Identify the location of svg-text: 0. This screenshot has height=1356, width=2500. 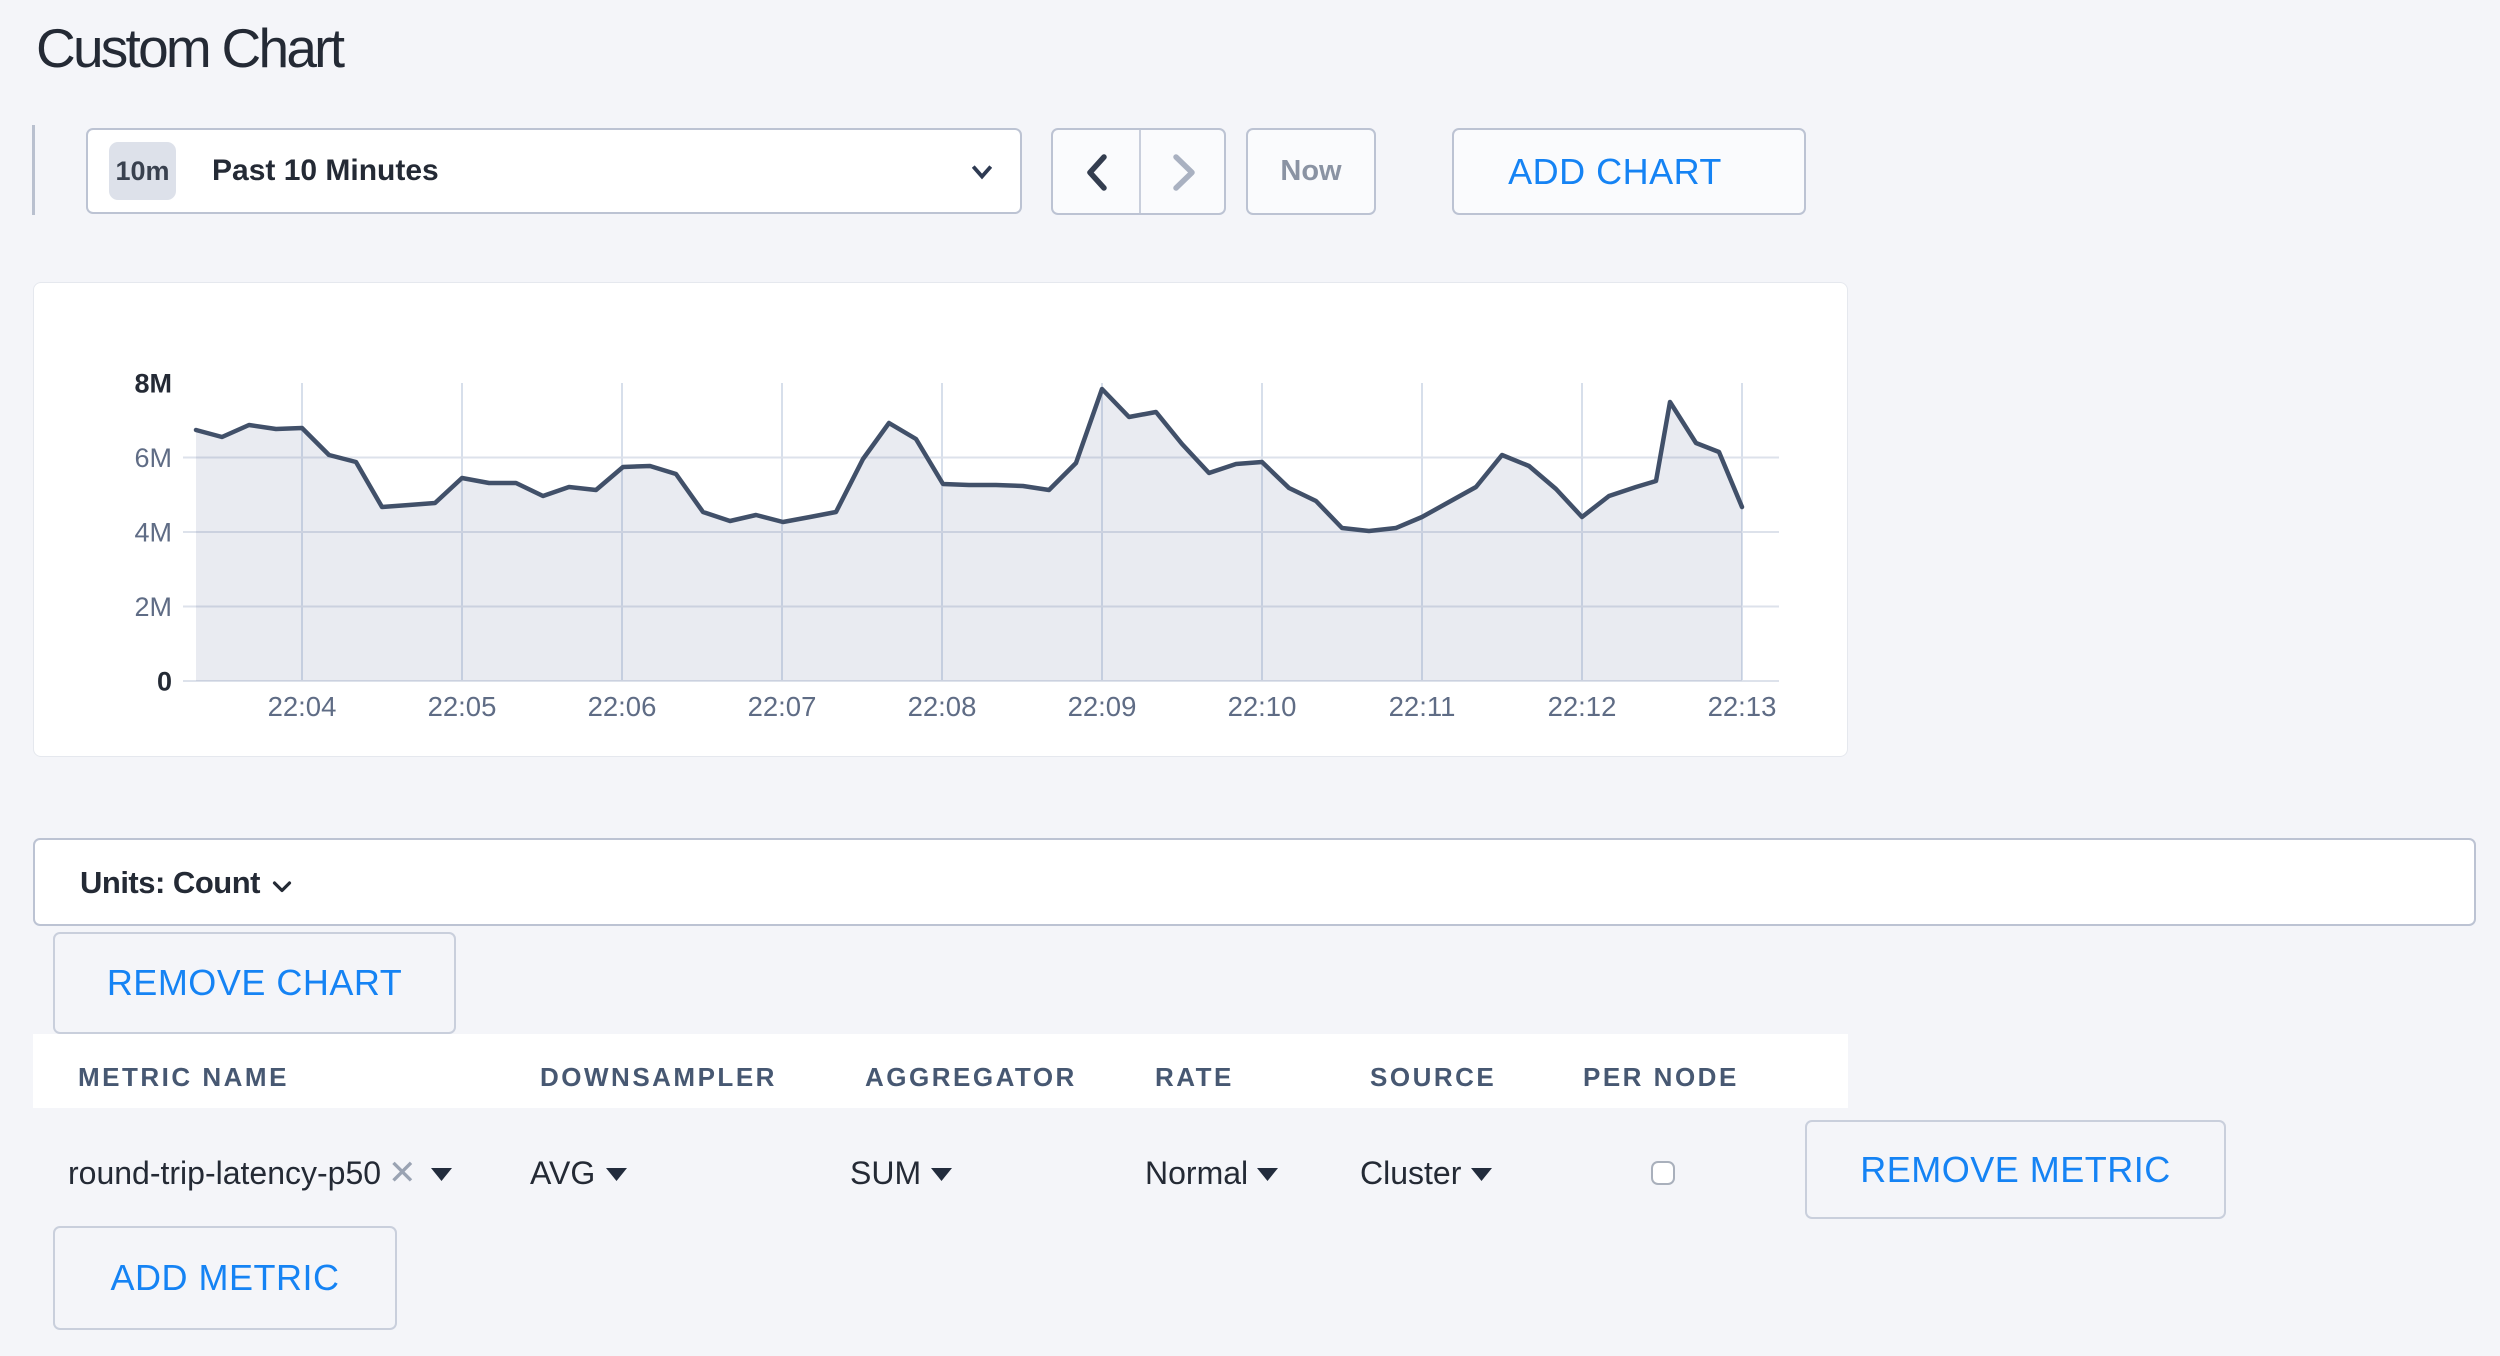
(164, 682).